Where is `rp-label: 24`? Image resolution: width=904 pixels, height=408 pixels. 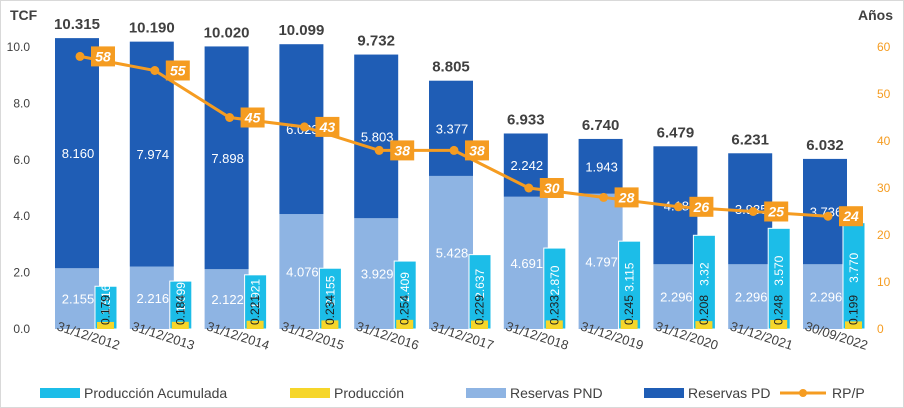 rp-label: 24 is located at coordinates (850, 216).